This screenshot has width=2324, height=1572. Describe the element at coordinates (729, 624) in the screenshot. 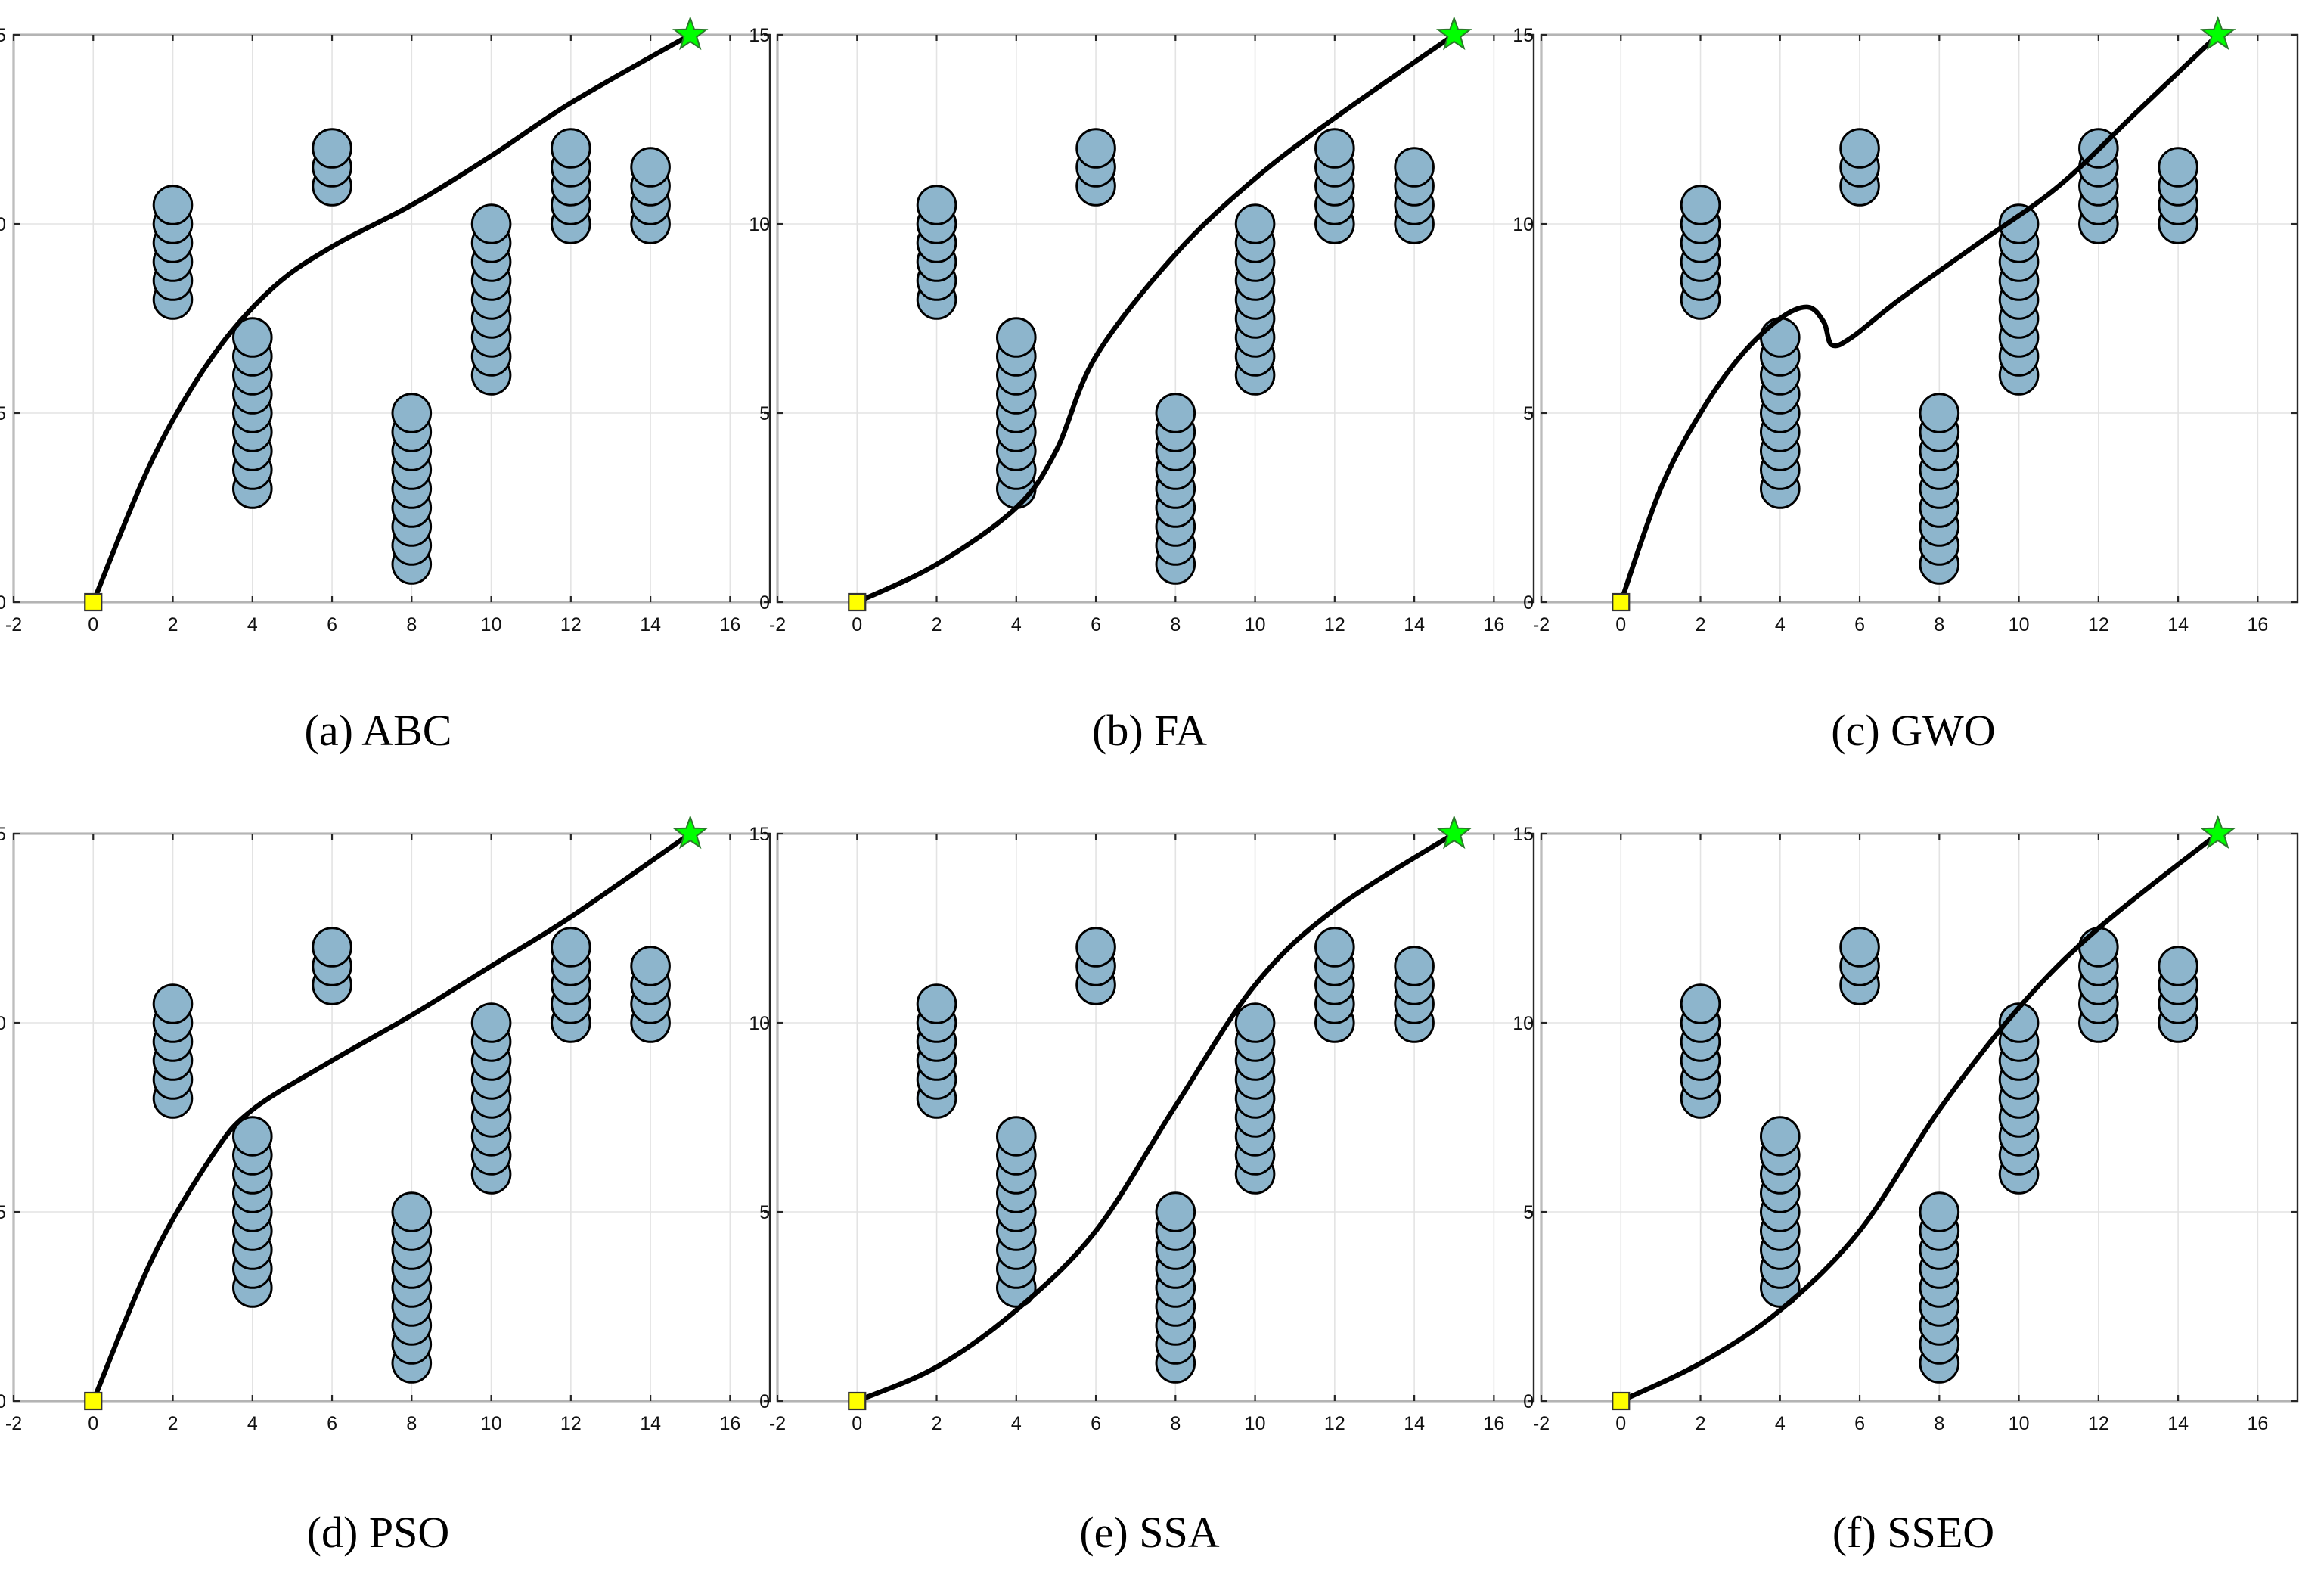

I see `x-tick-label-a: 16` at that location.